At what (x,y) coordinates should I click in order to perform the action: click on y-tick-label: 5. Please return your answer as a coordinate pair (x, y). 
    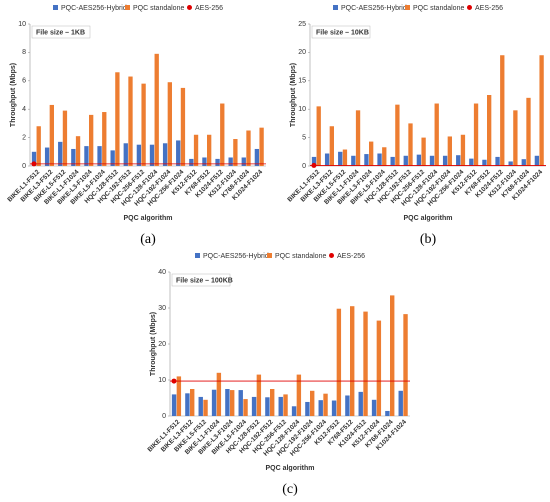
    Looking at the image, I should click on (304, 137).